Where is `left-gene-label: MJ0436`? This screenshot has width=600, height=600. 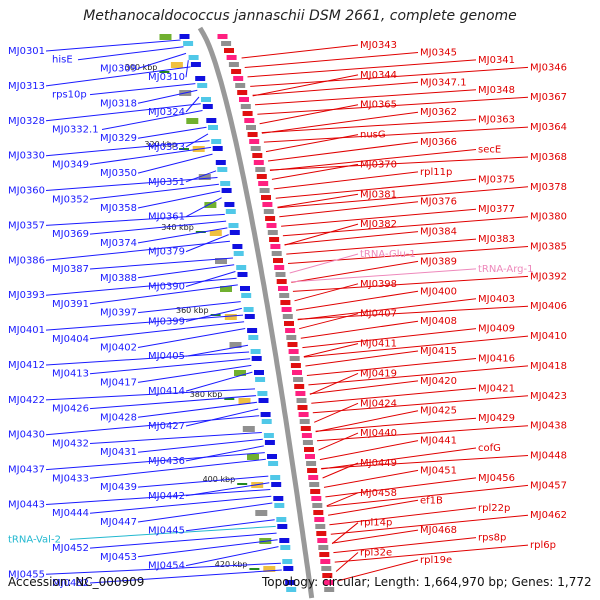
left-gene-label: MJ0436 is located at coordinates (166, 461).